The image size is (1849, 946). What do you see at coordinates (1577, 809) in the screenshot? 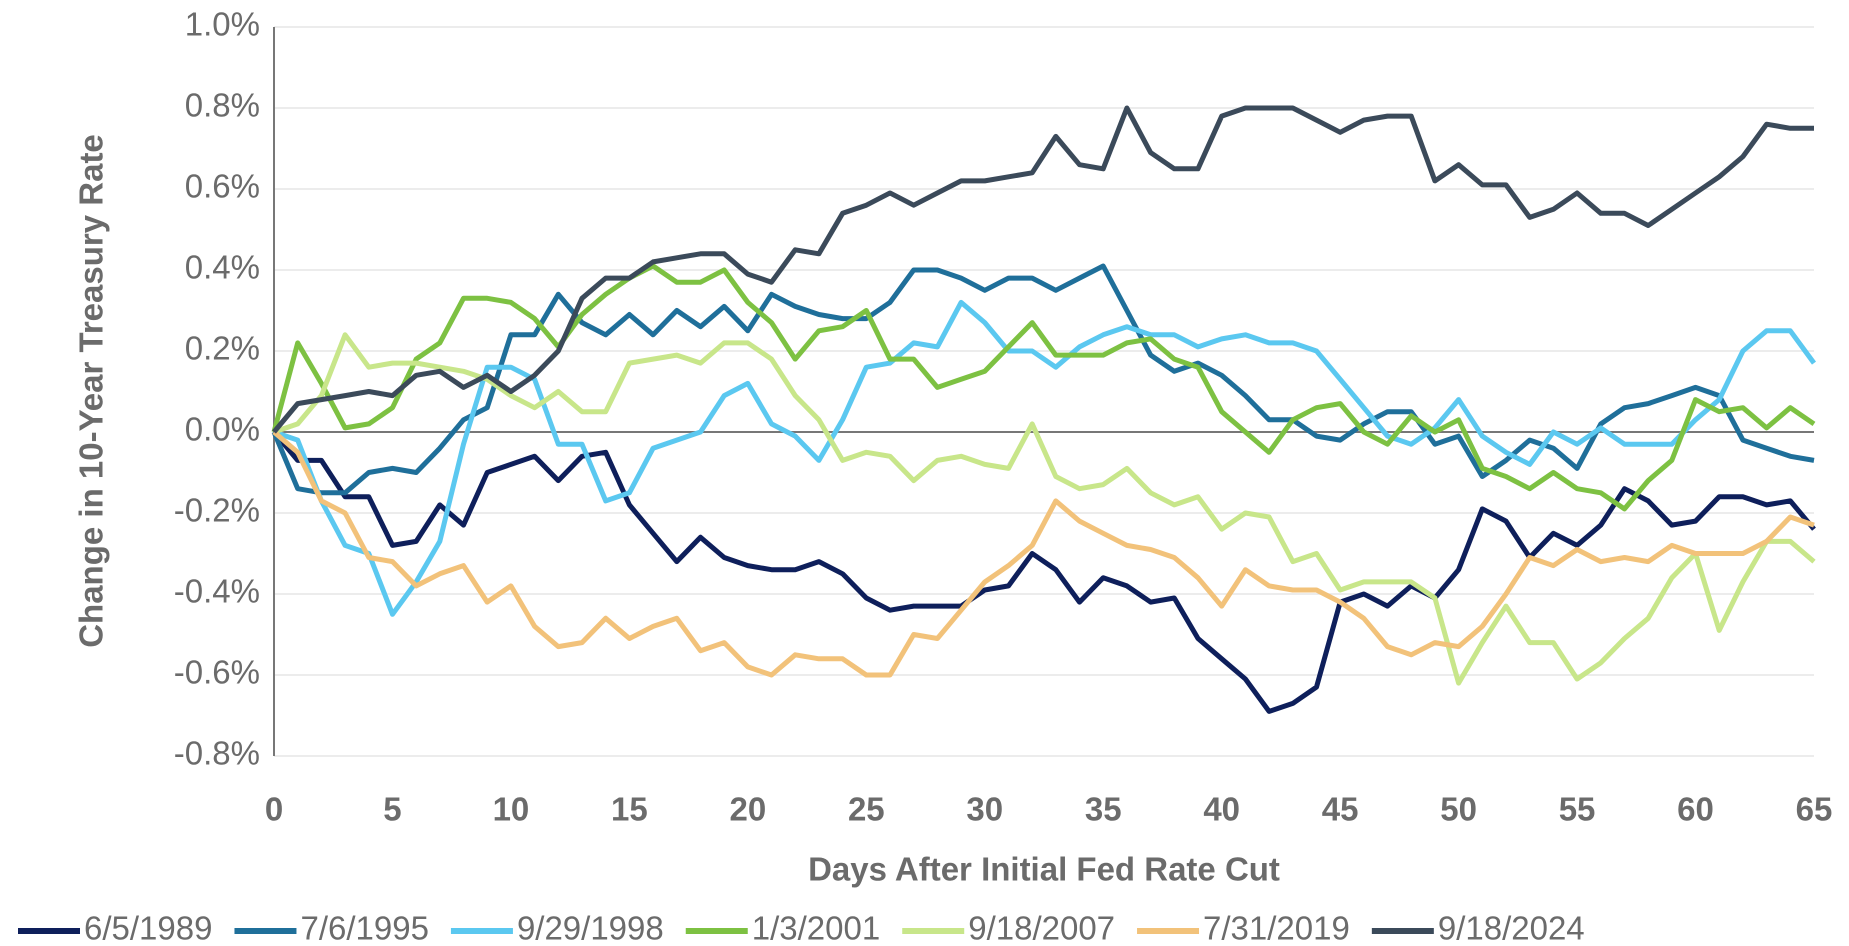
I see `x-tick-label: 55` at bounding box center [1577, 809].